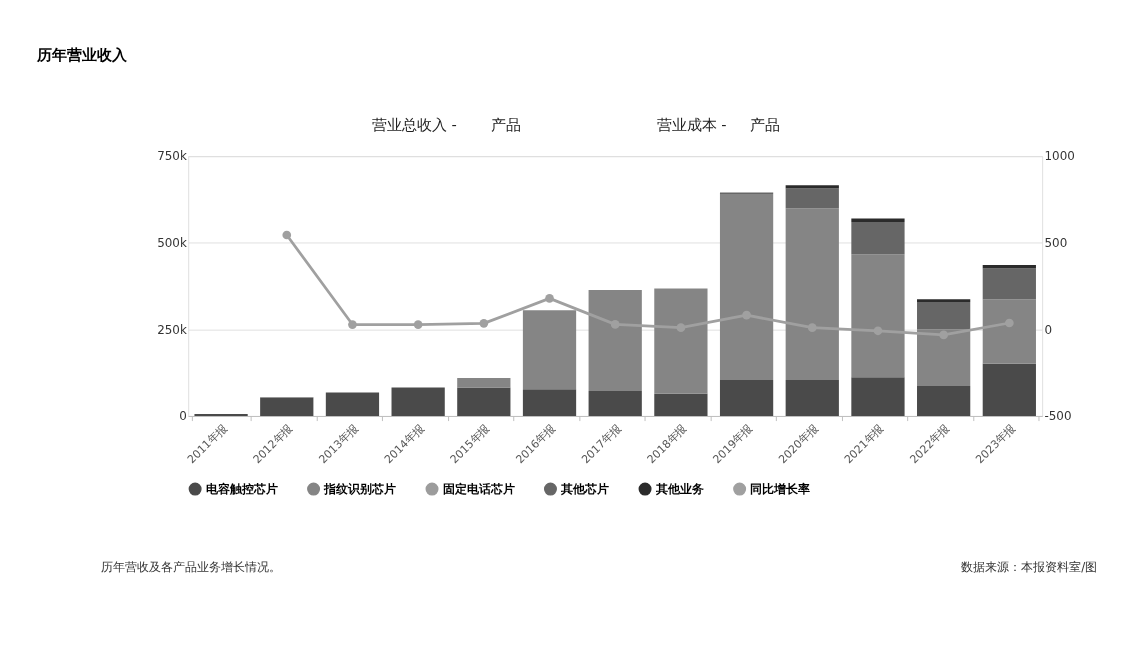 The width and height of the screenshot is (1134, 650). Describe the element at coordinates (780, 488) in the screenshot. I see `legend-label: 同比增长率` at that location.